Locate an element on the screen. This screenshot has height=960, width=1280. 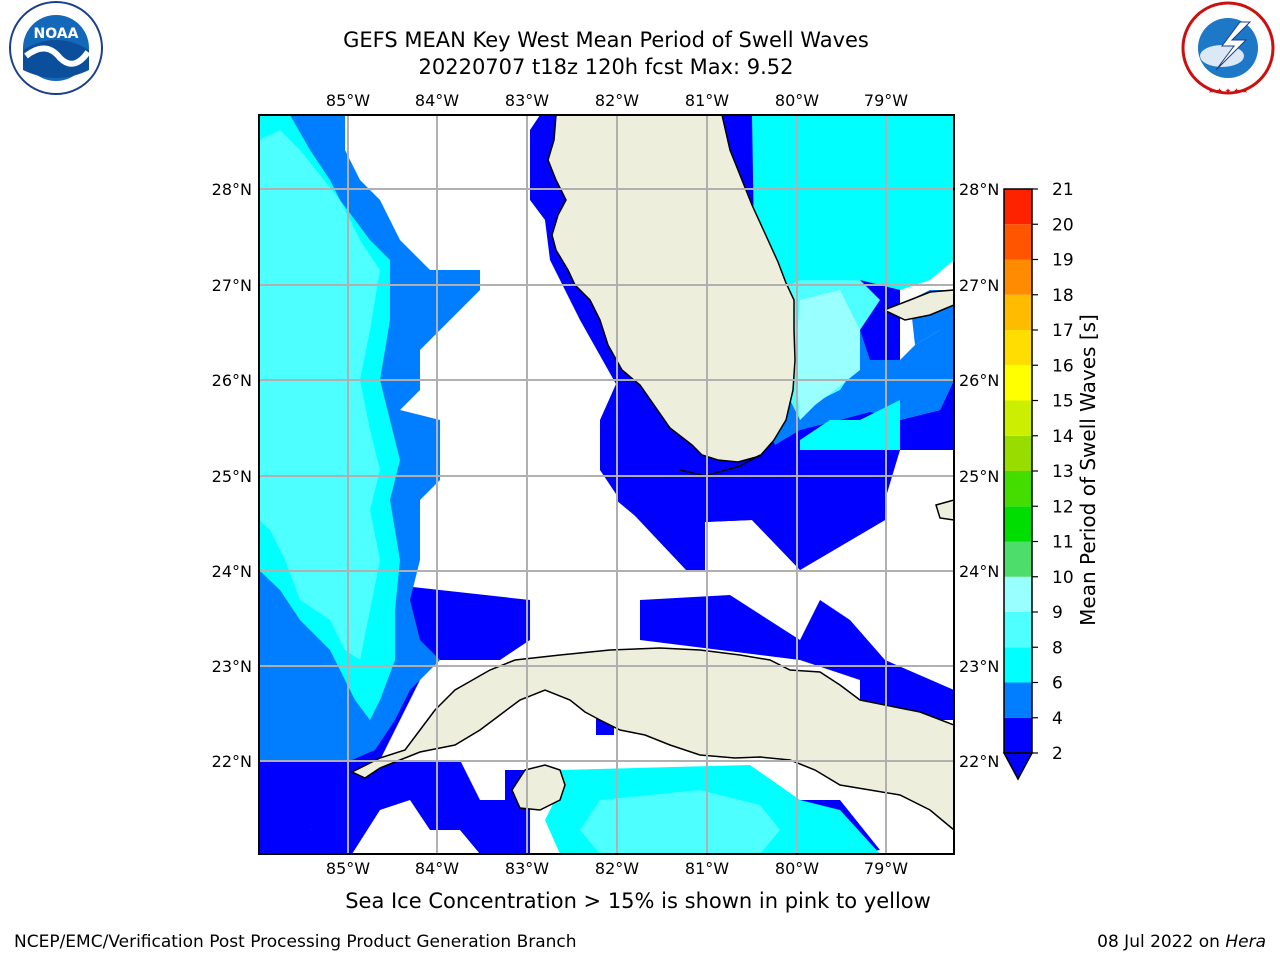
lon-label-top: 82°W is located at coordinates (617, 100).